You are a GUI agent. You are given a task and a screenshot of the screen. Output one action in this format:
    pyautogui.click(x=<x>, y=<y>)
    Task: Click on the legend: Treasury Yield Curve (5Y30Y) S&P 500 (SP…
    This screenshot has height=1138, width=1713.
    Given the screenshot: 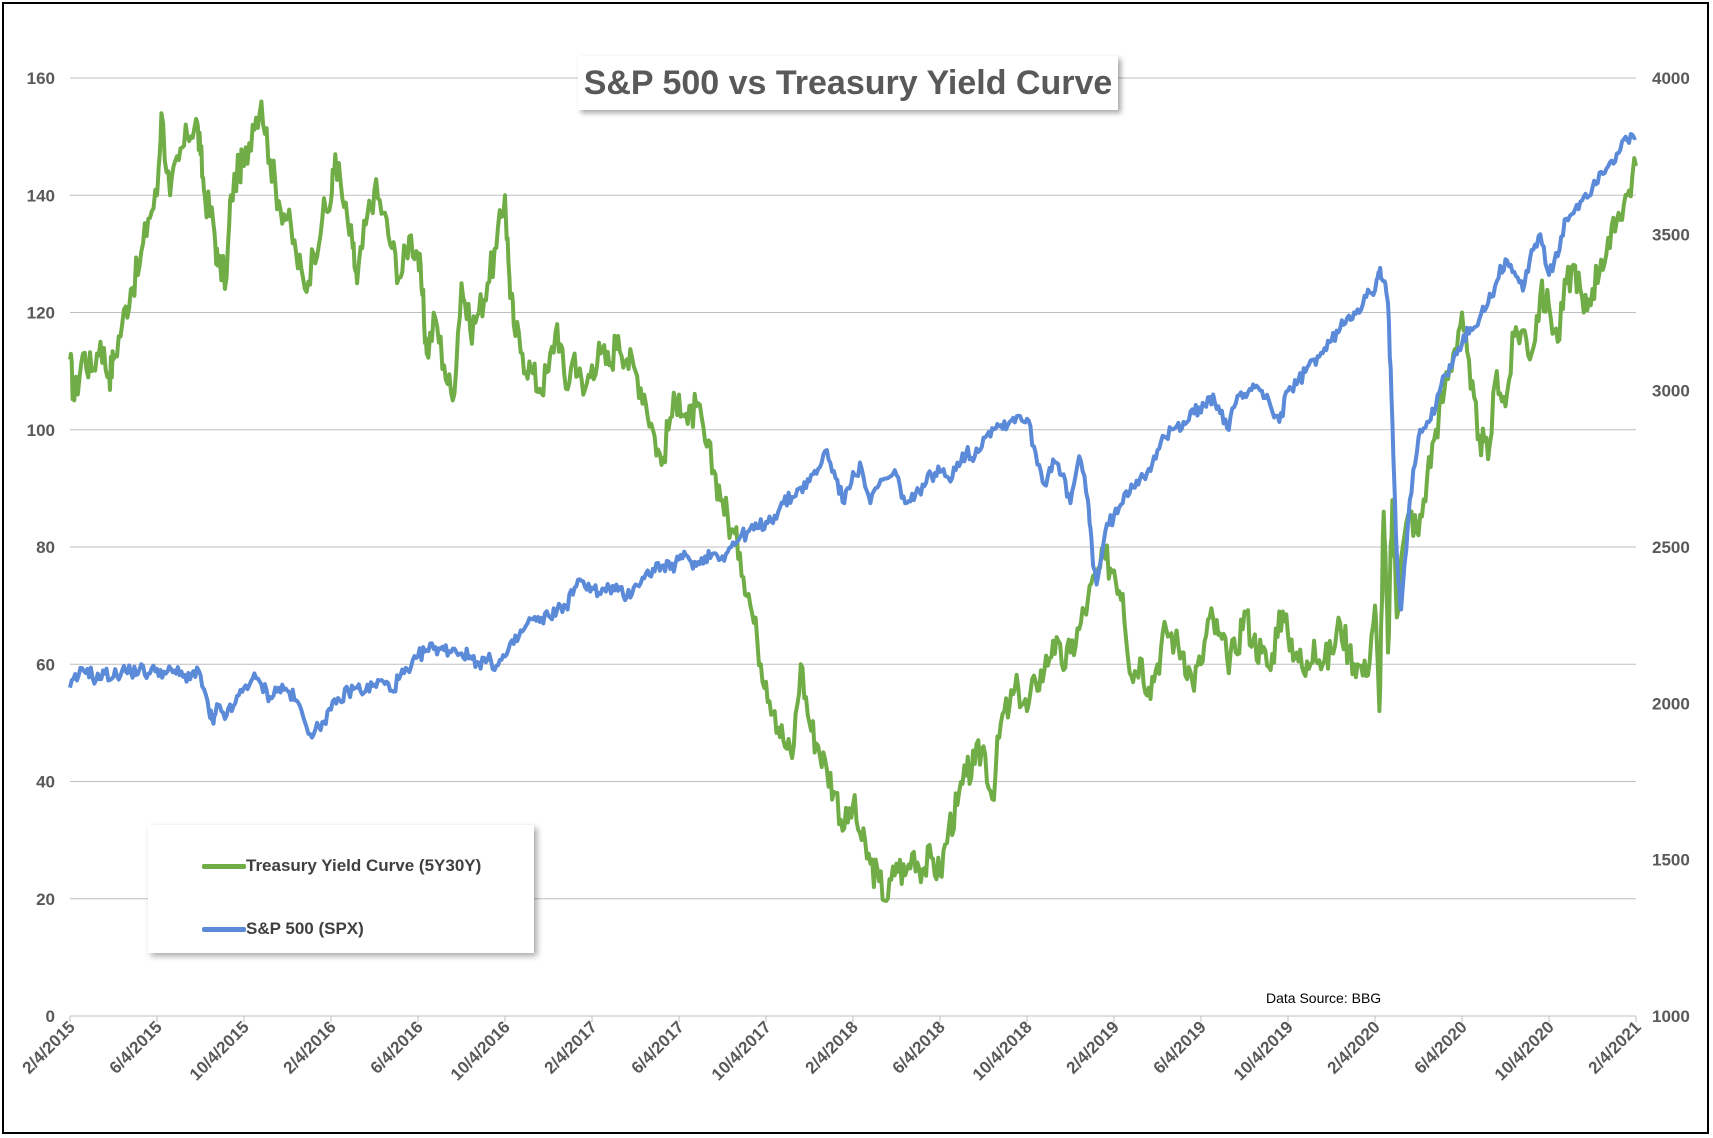 What is the action you would take?
    pyautogui.click(x=341, y=889)
    